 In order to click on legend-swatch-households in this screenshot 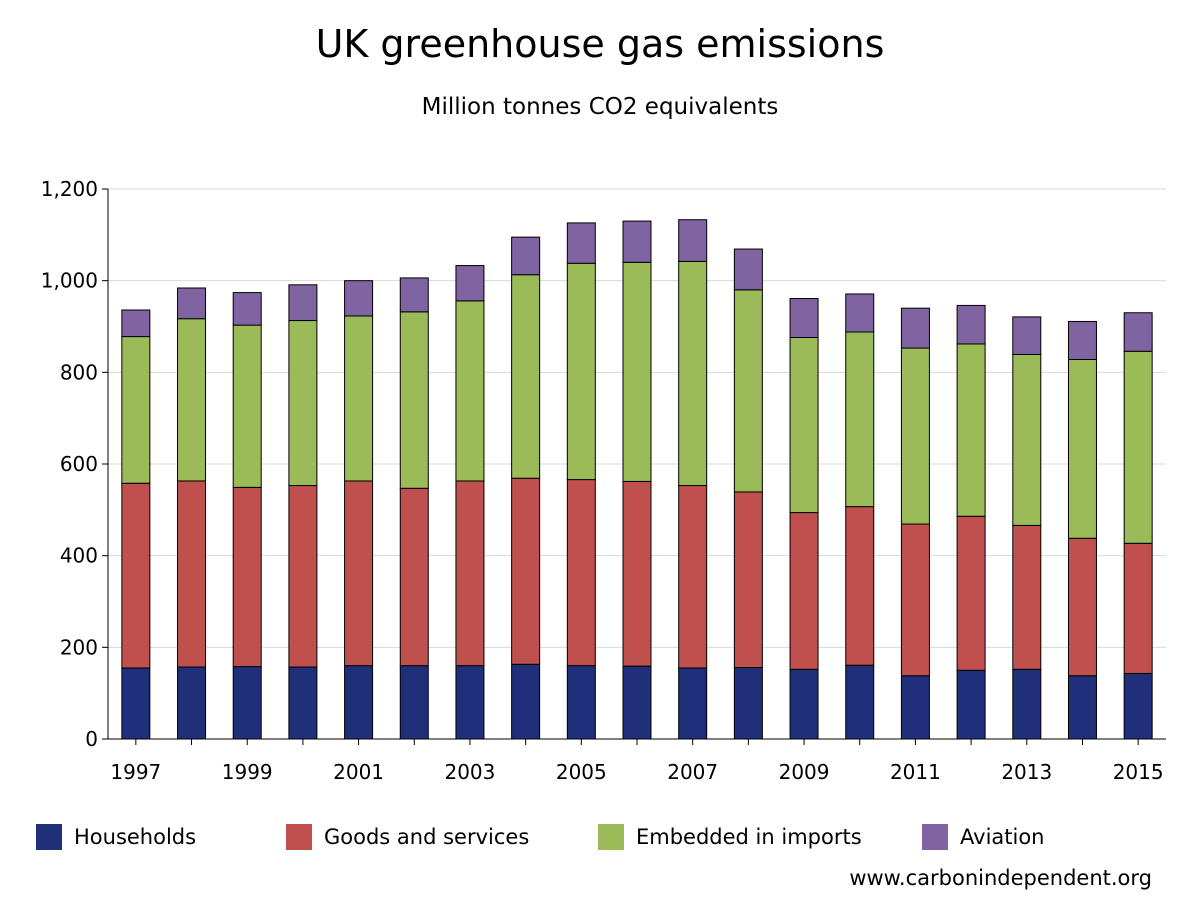, I will do `click(49, 837)`.